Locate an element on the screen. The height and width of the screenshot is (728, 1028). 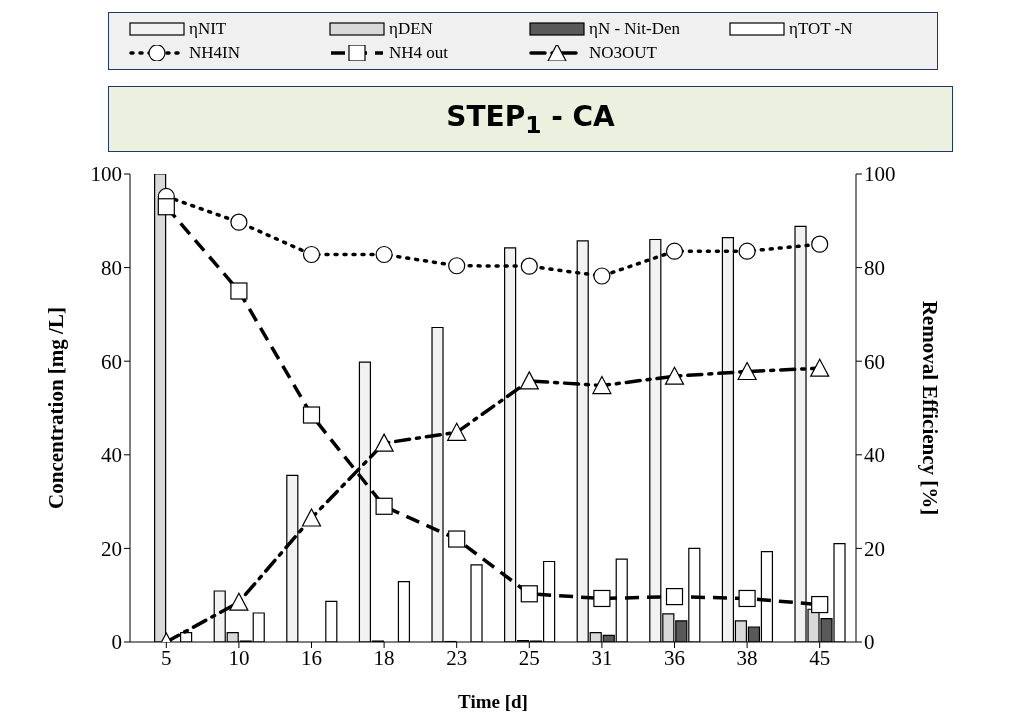
y-tick-label: 40 is located at coordinates (111, 455).